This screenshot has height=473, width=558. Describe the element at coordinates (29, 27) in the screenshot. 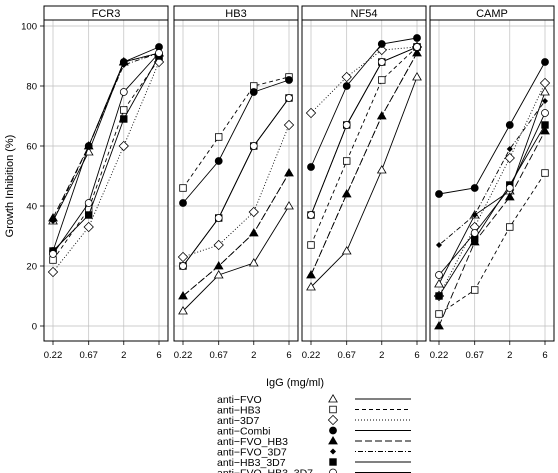

I see `y-tick-label: 100` at that location.